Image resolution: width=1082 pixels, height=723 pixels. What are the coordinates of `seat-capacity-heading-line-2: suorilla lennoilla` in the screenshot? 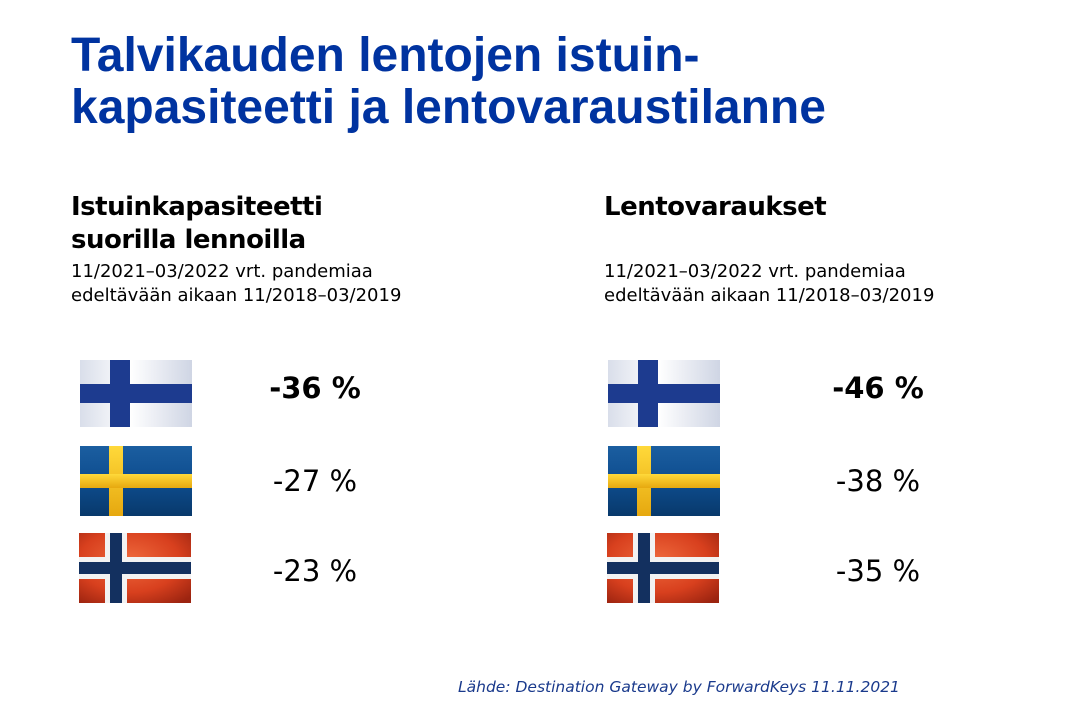 It's located at (188, 240).